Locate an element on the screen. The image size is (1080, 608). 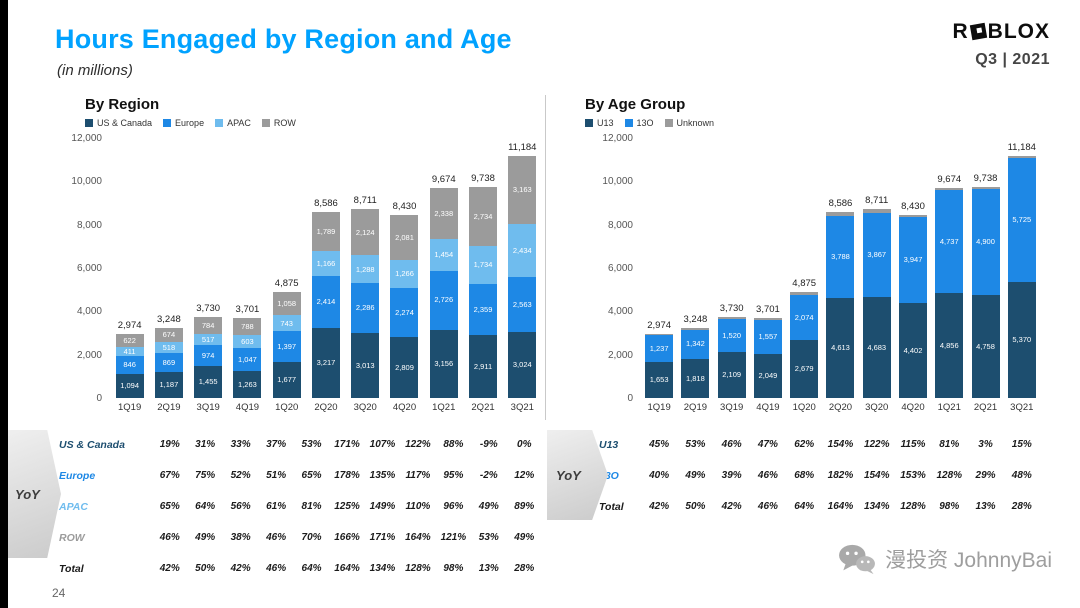
yoy-value: 51% is located at coordinates (276, 475).